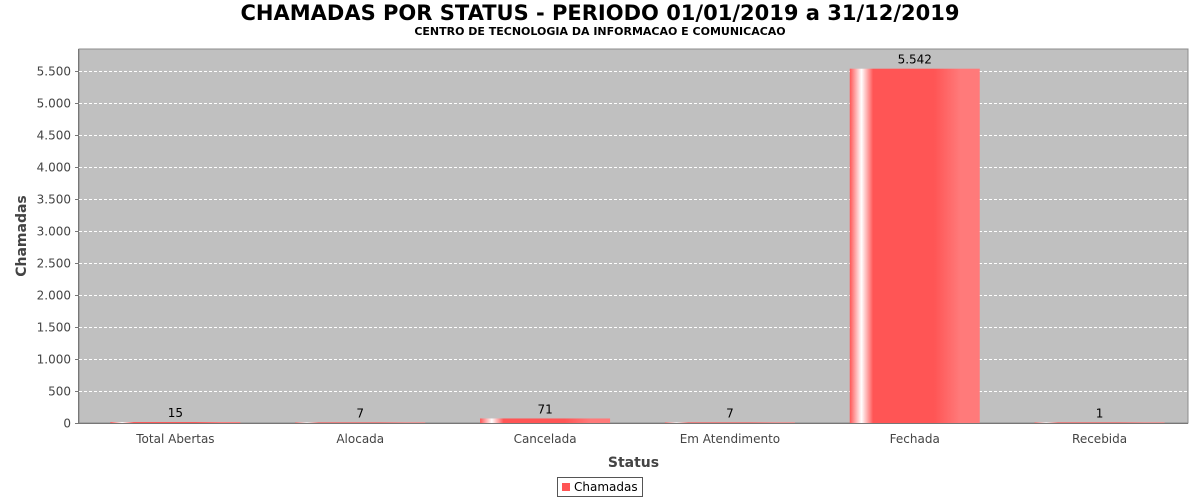  I want to click on y-tick-label: 0, so click(67, 424).